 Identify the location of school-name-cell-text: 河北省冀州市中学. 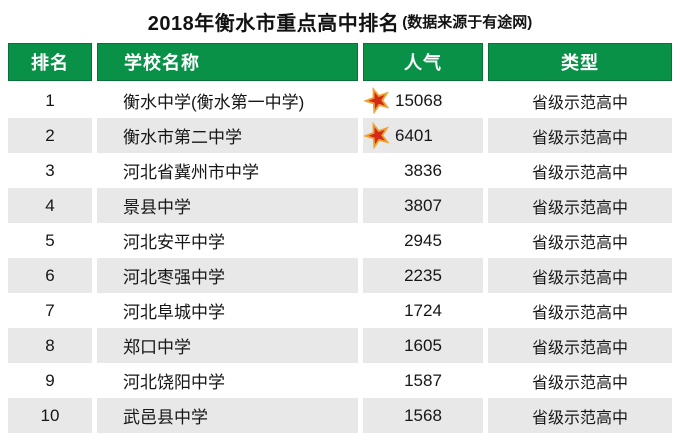
(191, 172).